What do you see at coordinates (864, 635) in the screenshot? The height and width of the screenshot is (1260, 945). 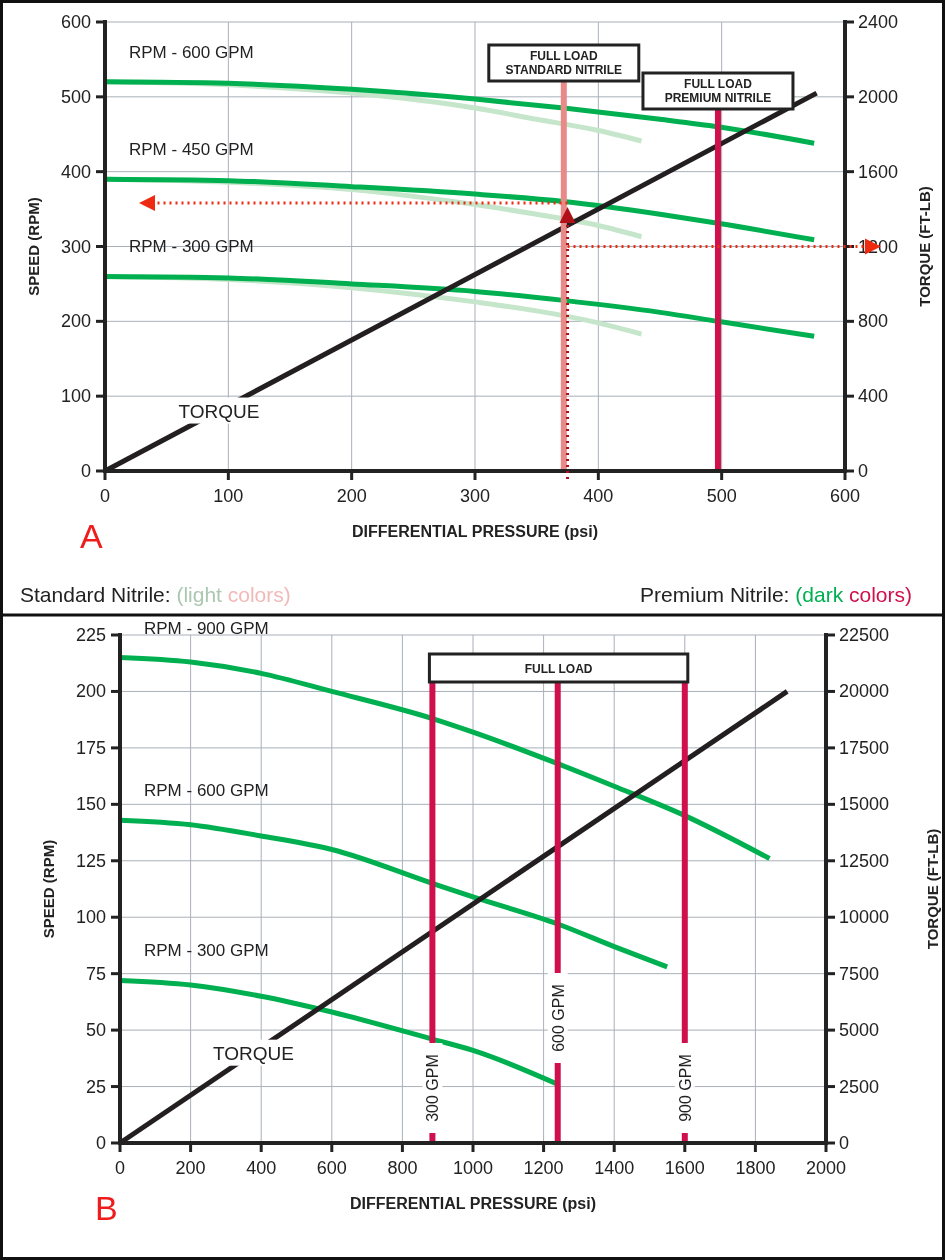 I see `y2-tick-label: 22500` at bounding box center [864, 635].